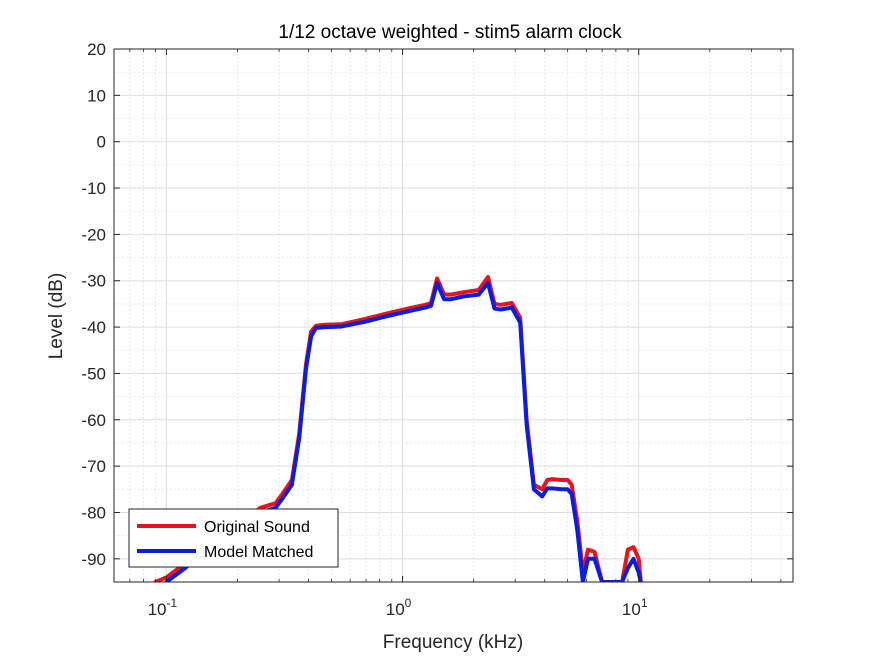 The image size is (875, 656). I want to click on y-tick-label: -10, so click(93, 188).